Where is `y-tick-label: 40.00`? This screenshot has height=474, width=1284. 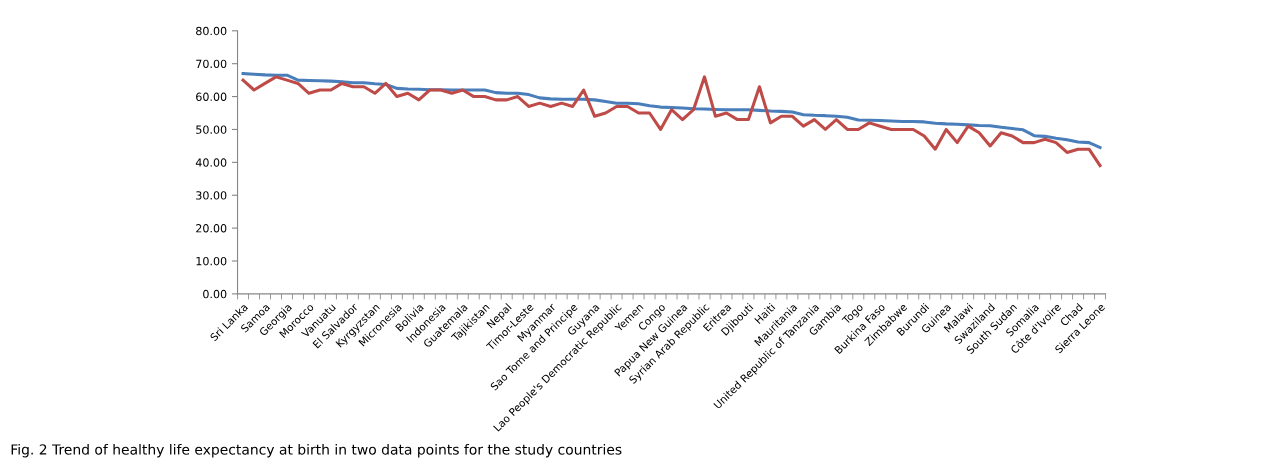
y-tick-label: 40.00 is located at coordinates (211, 162).